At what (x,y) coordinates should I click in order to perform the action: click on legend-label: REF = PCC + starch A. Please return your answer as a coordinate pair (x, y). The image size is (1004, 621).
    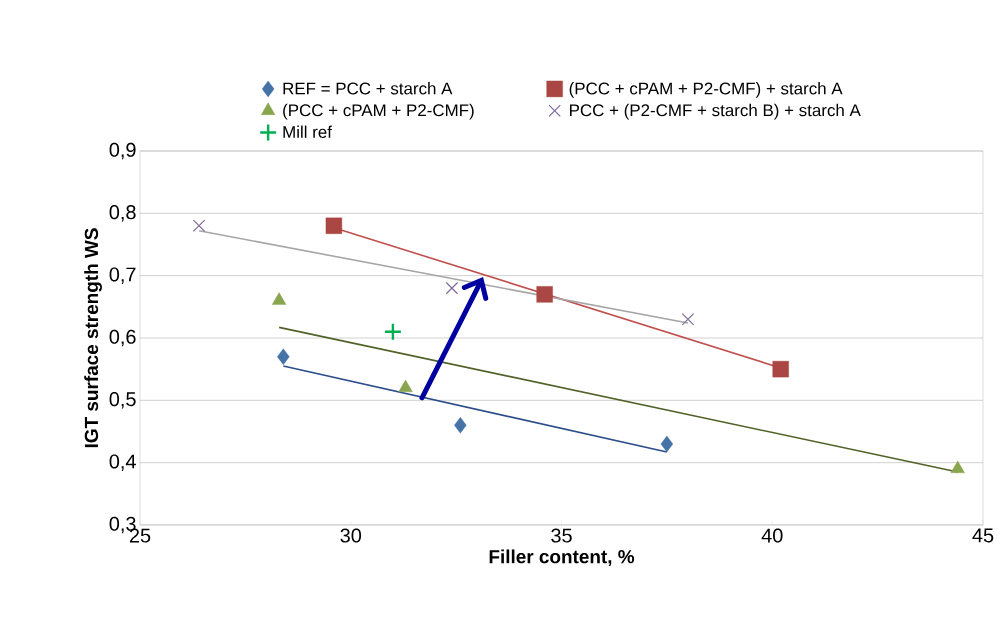
    Looking at the image, I should click on (368, 88).